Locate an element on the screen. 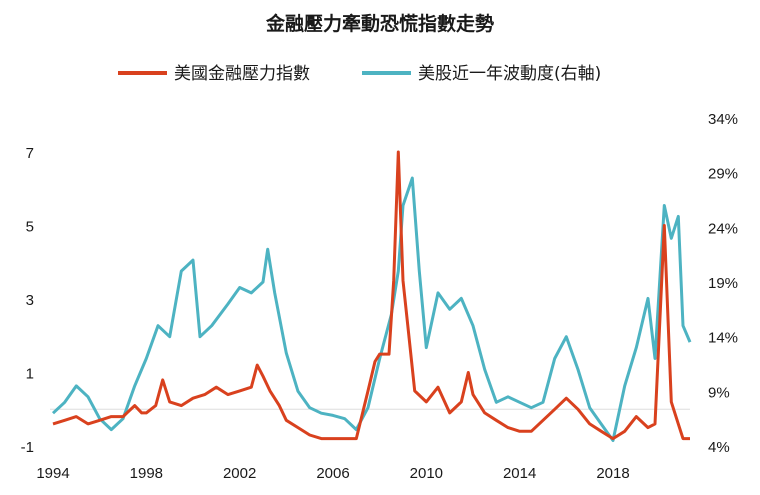 The height and width of the screenshot is (495, 760). right-tick-label: 9% is located at coordinates (719, 392).